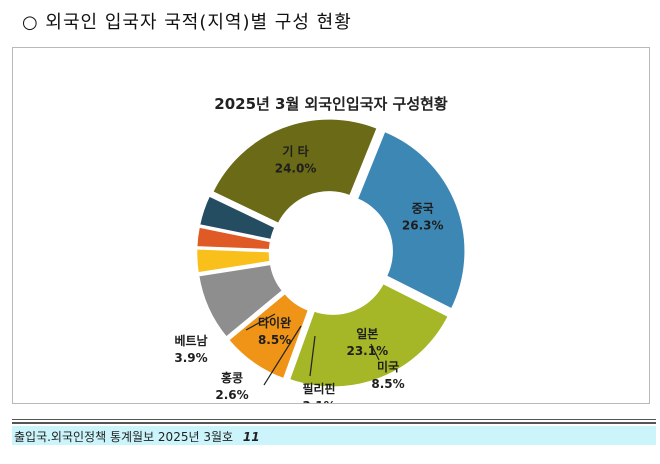 This screenshot has width=660, height=464. Describe the element at coordinates (318, 388) in the screenshot. I see `data-label-category: 필리핀` at that location.